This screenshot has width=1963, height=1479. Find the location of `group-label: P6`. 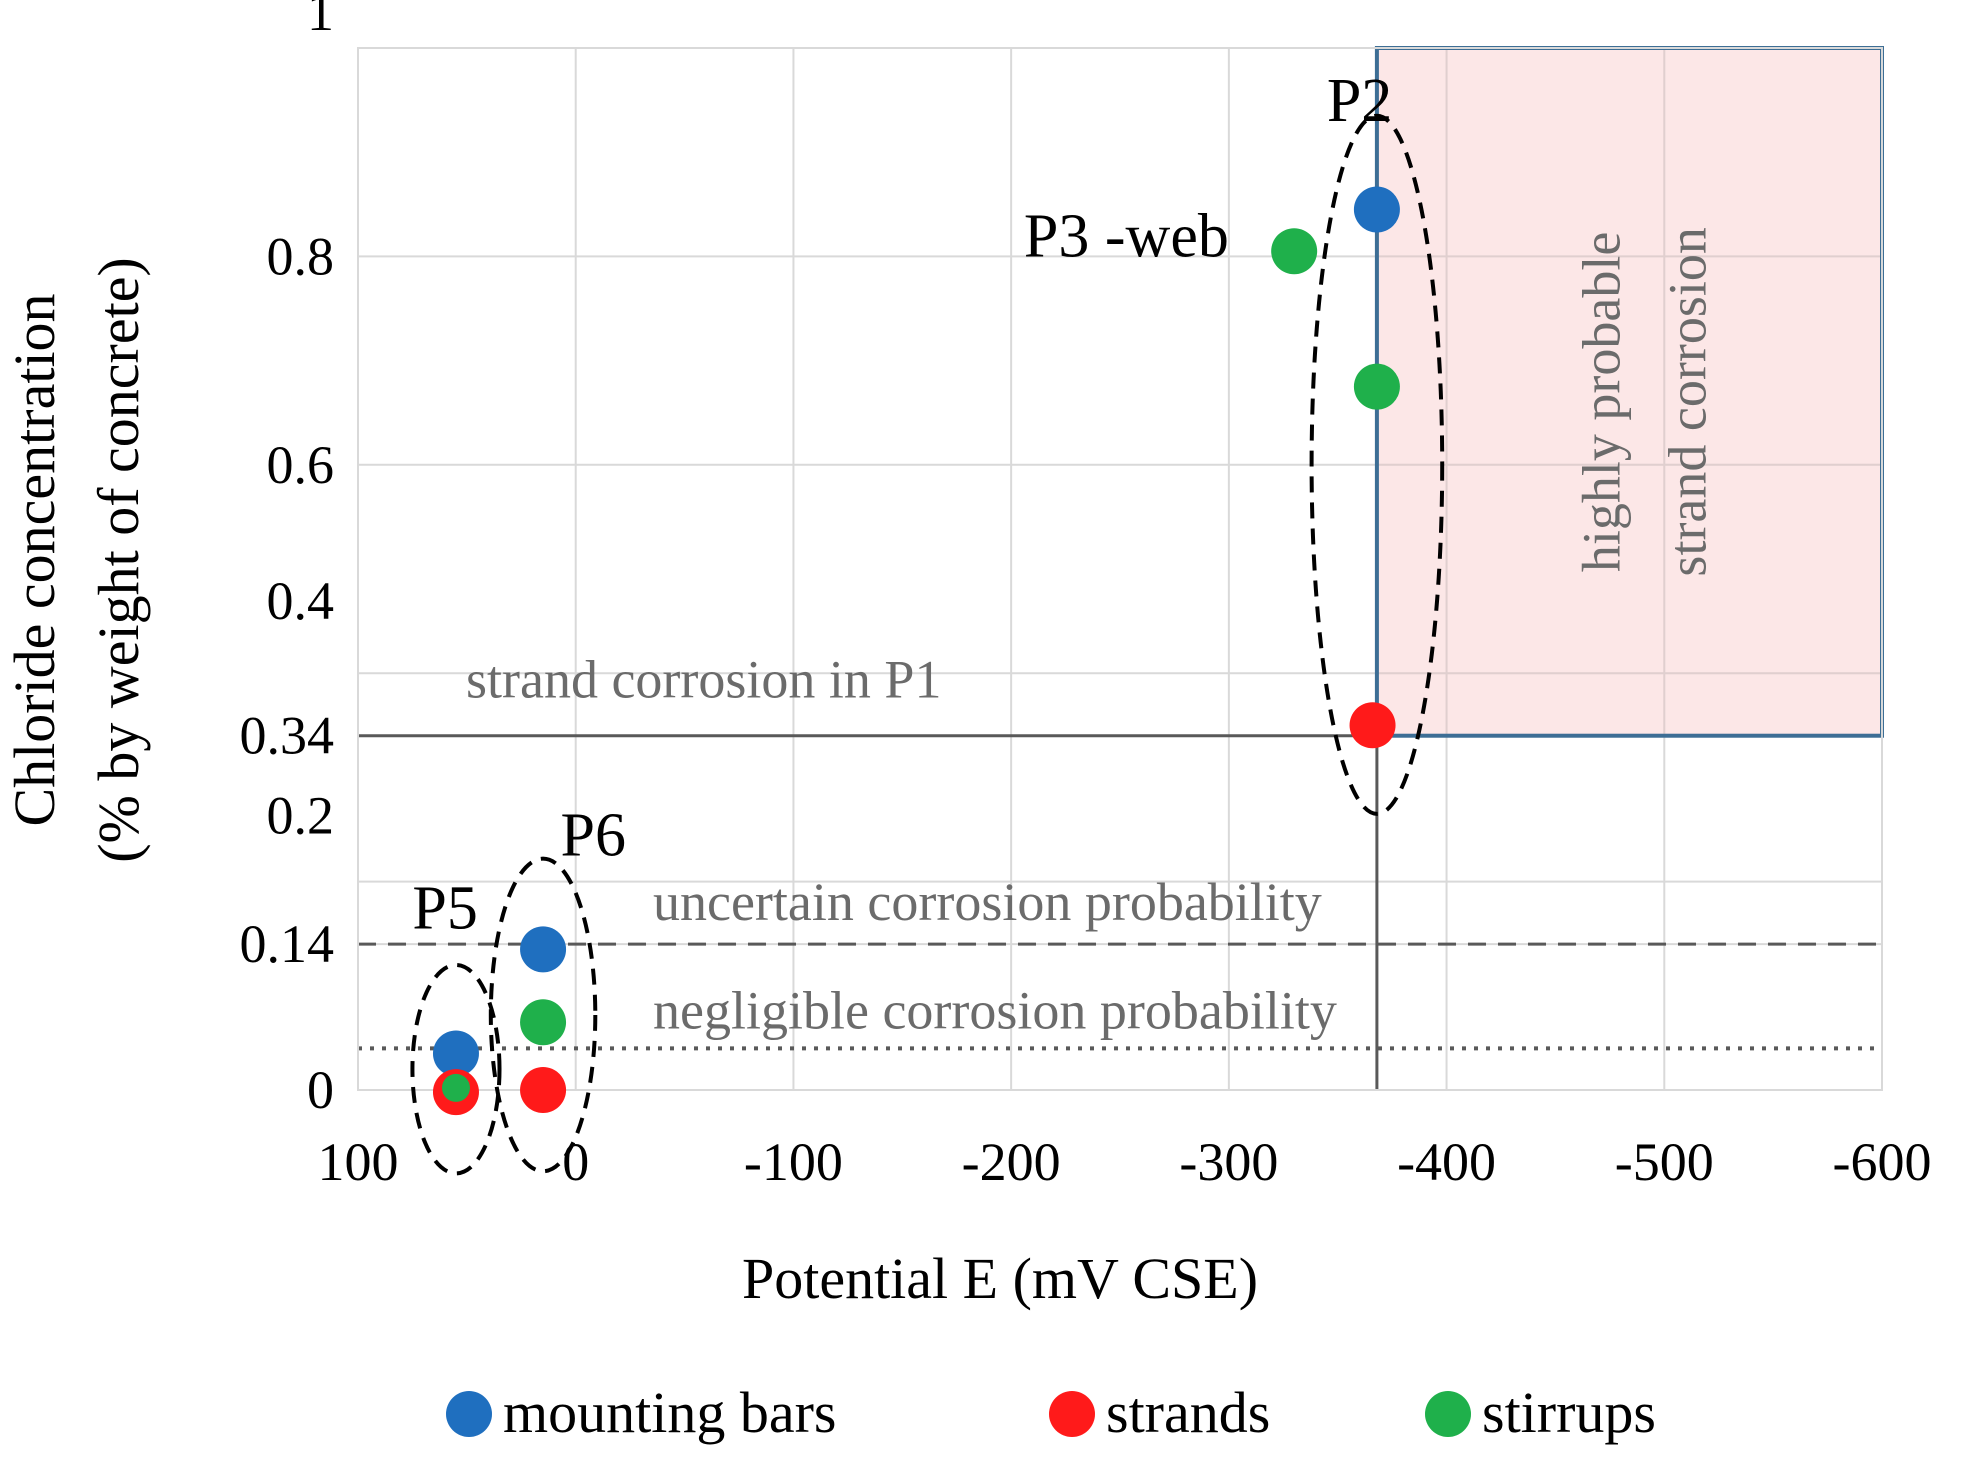

group-label: P6 is located at coordinates (592, 836).